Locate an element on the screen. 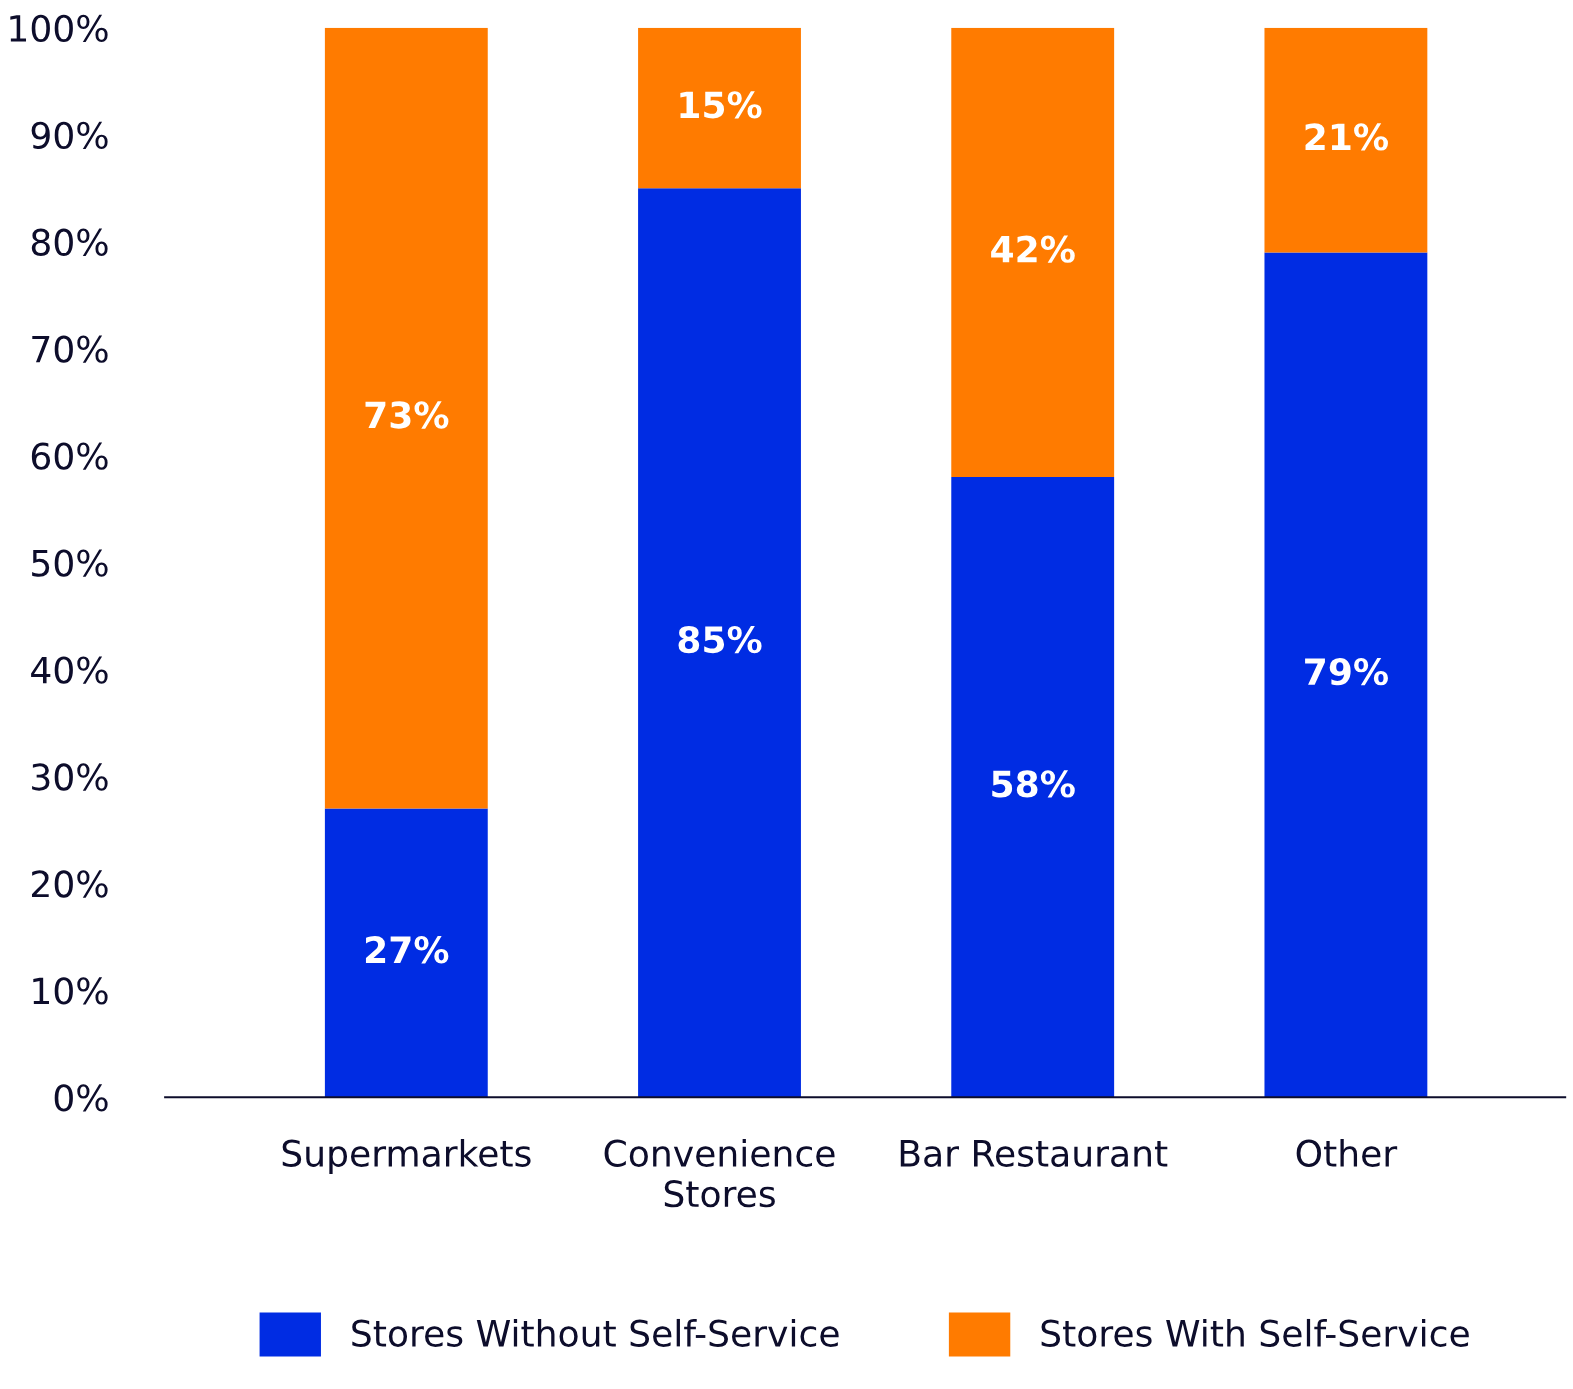  x-tick-label: Bar Restaurant is located at coordinates (1034, 1153).